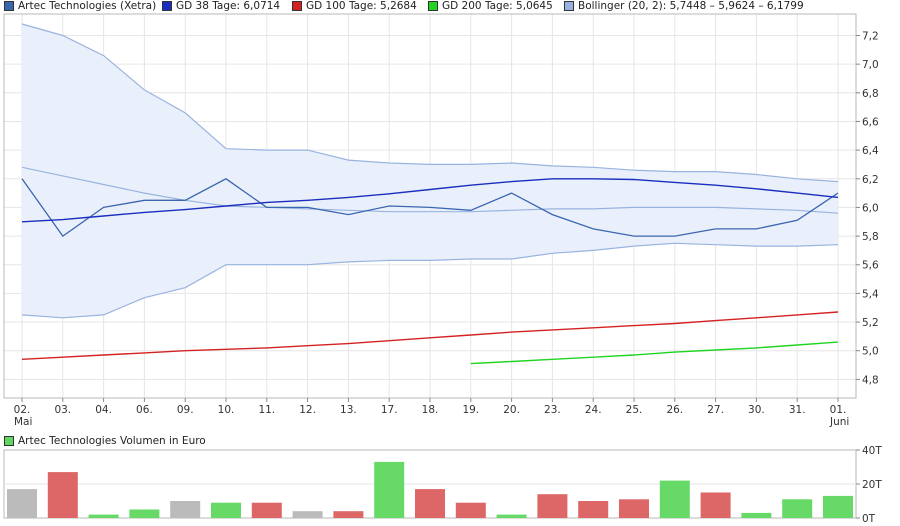 Image resolution: width=900 pixels, height=526 pixels. I want to click on x-tick-label: 11., so click(266, 410).